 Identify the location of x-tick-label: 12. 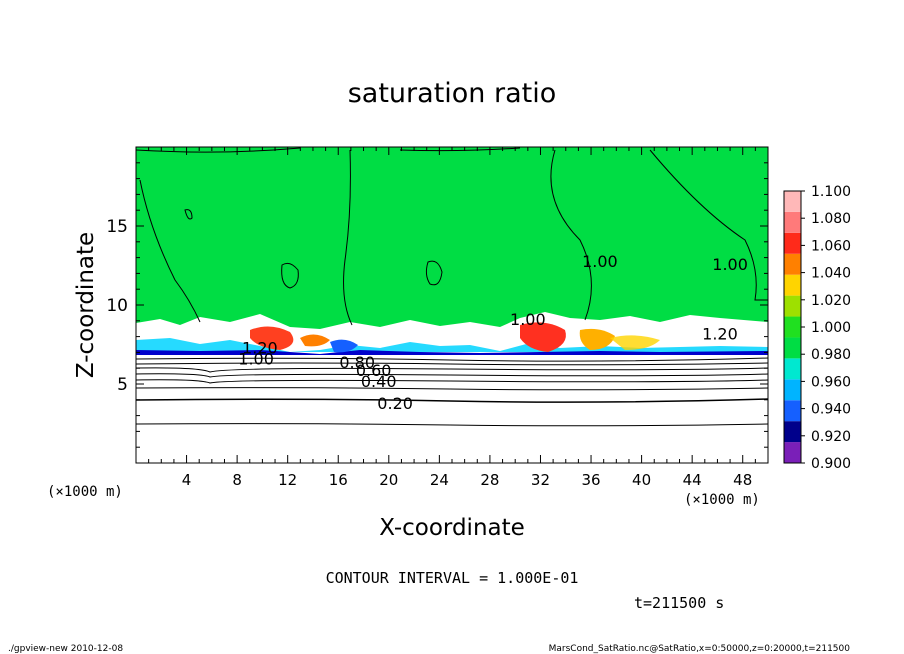
(287, 480).